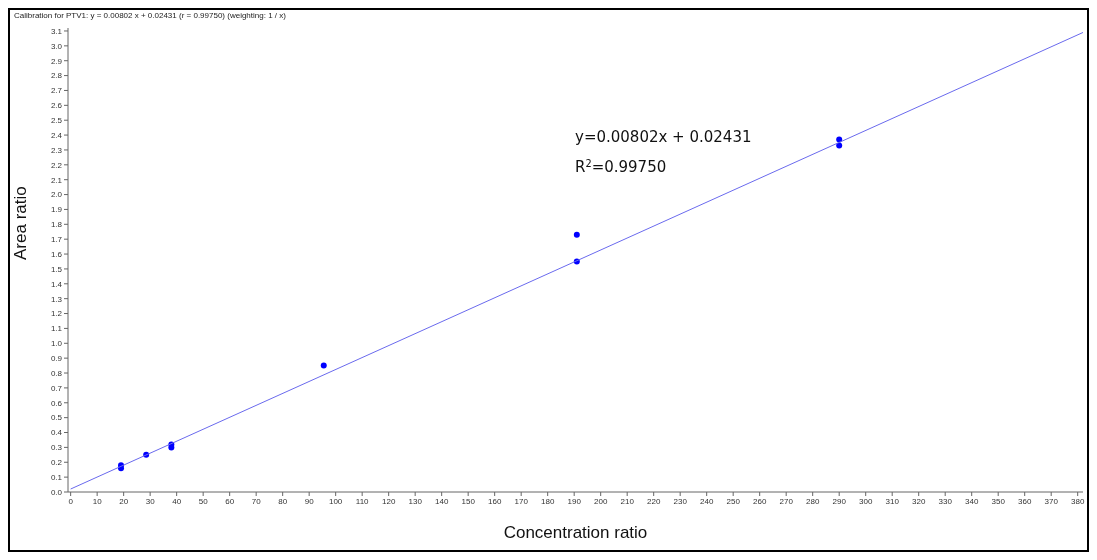 The image size is (1097, 560). I want to click on y-tick-label: 2.3, so click(56, 150).